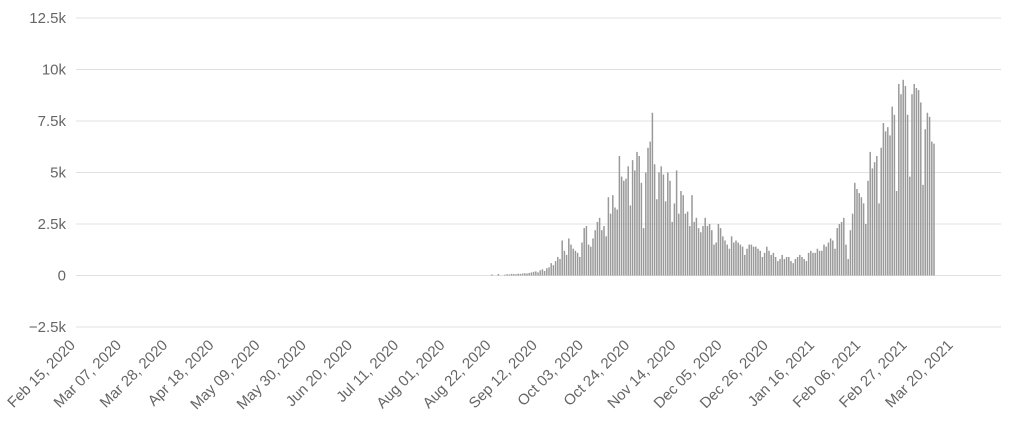 Image resolution: width=1024 pixels, height=447 pixels. What do you see at coordinates (48, 327) in the screenshot?
I see `y-tick-label: −2.5k` at bounding box center [48, 327].